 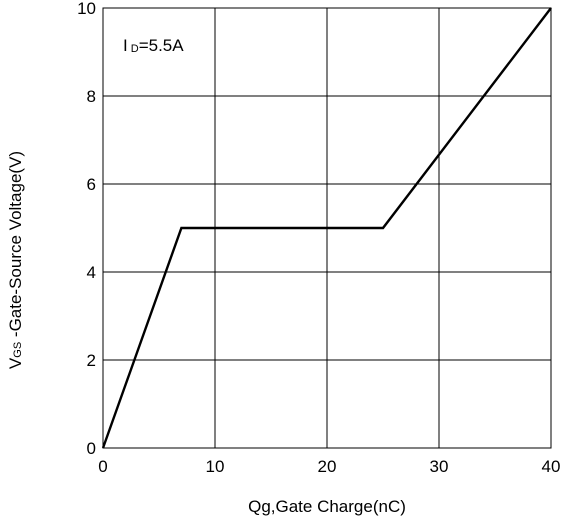 What do you see at coordinates (91, 448) in the screenshot?
I see `y-tick-label: 0` at bounding box center [91, 448].